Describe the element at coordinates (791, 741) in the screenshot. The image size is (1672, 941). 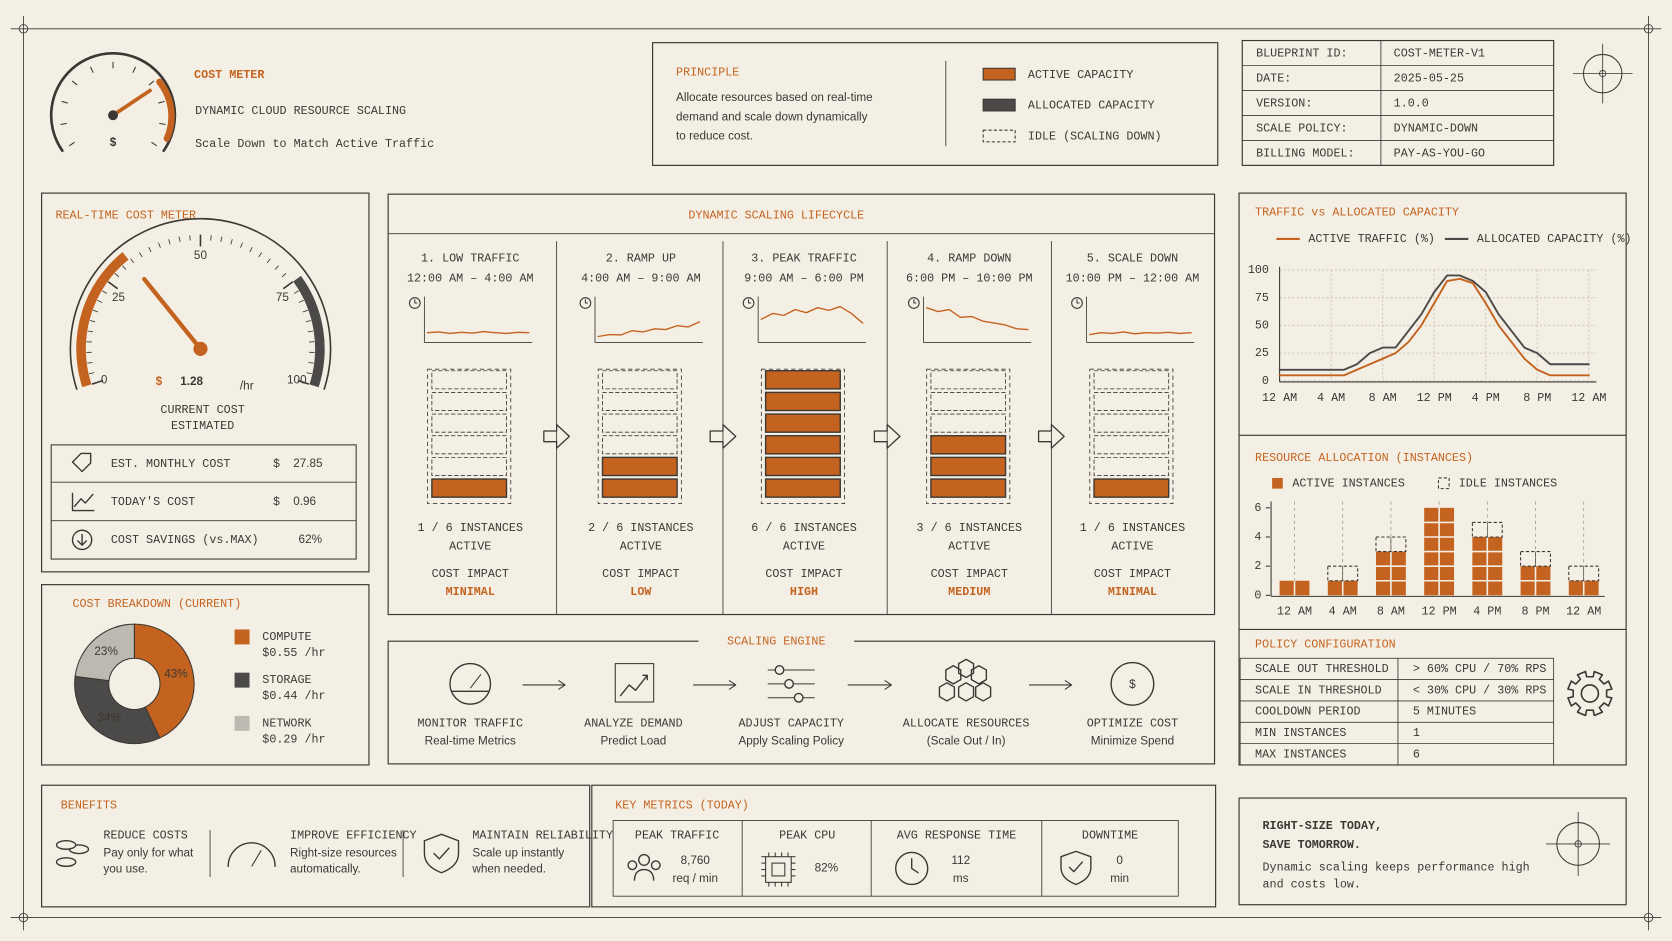
I see `step-sub: Apply Scaling Policy` at that location.